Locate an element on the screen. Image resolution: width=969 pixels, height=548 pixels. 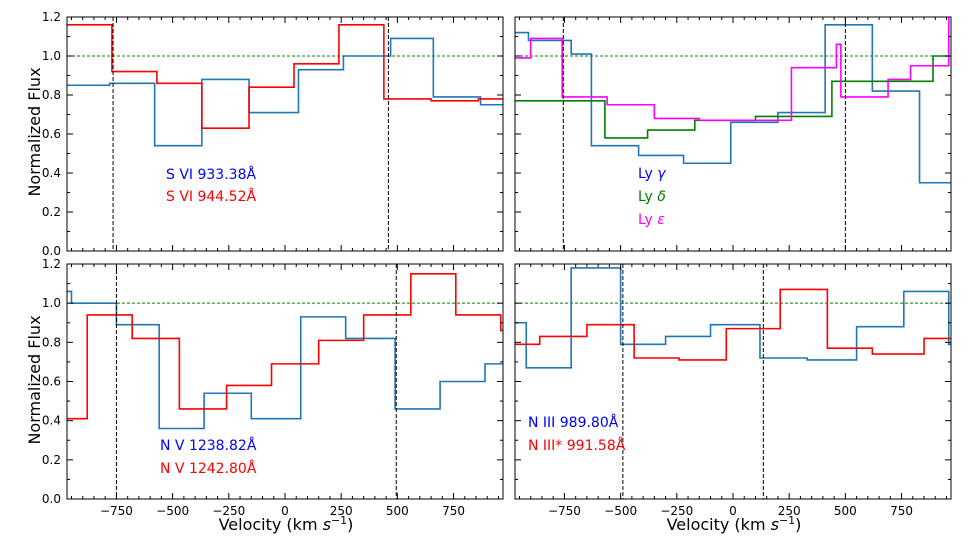
spectrum-series-n-v-1238-82- is located at coordinates (285, 360).